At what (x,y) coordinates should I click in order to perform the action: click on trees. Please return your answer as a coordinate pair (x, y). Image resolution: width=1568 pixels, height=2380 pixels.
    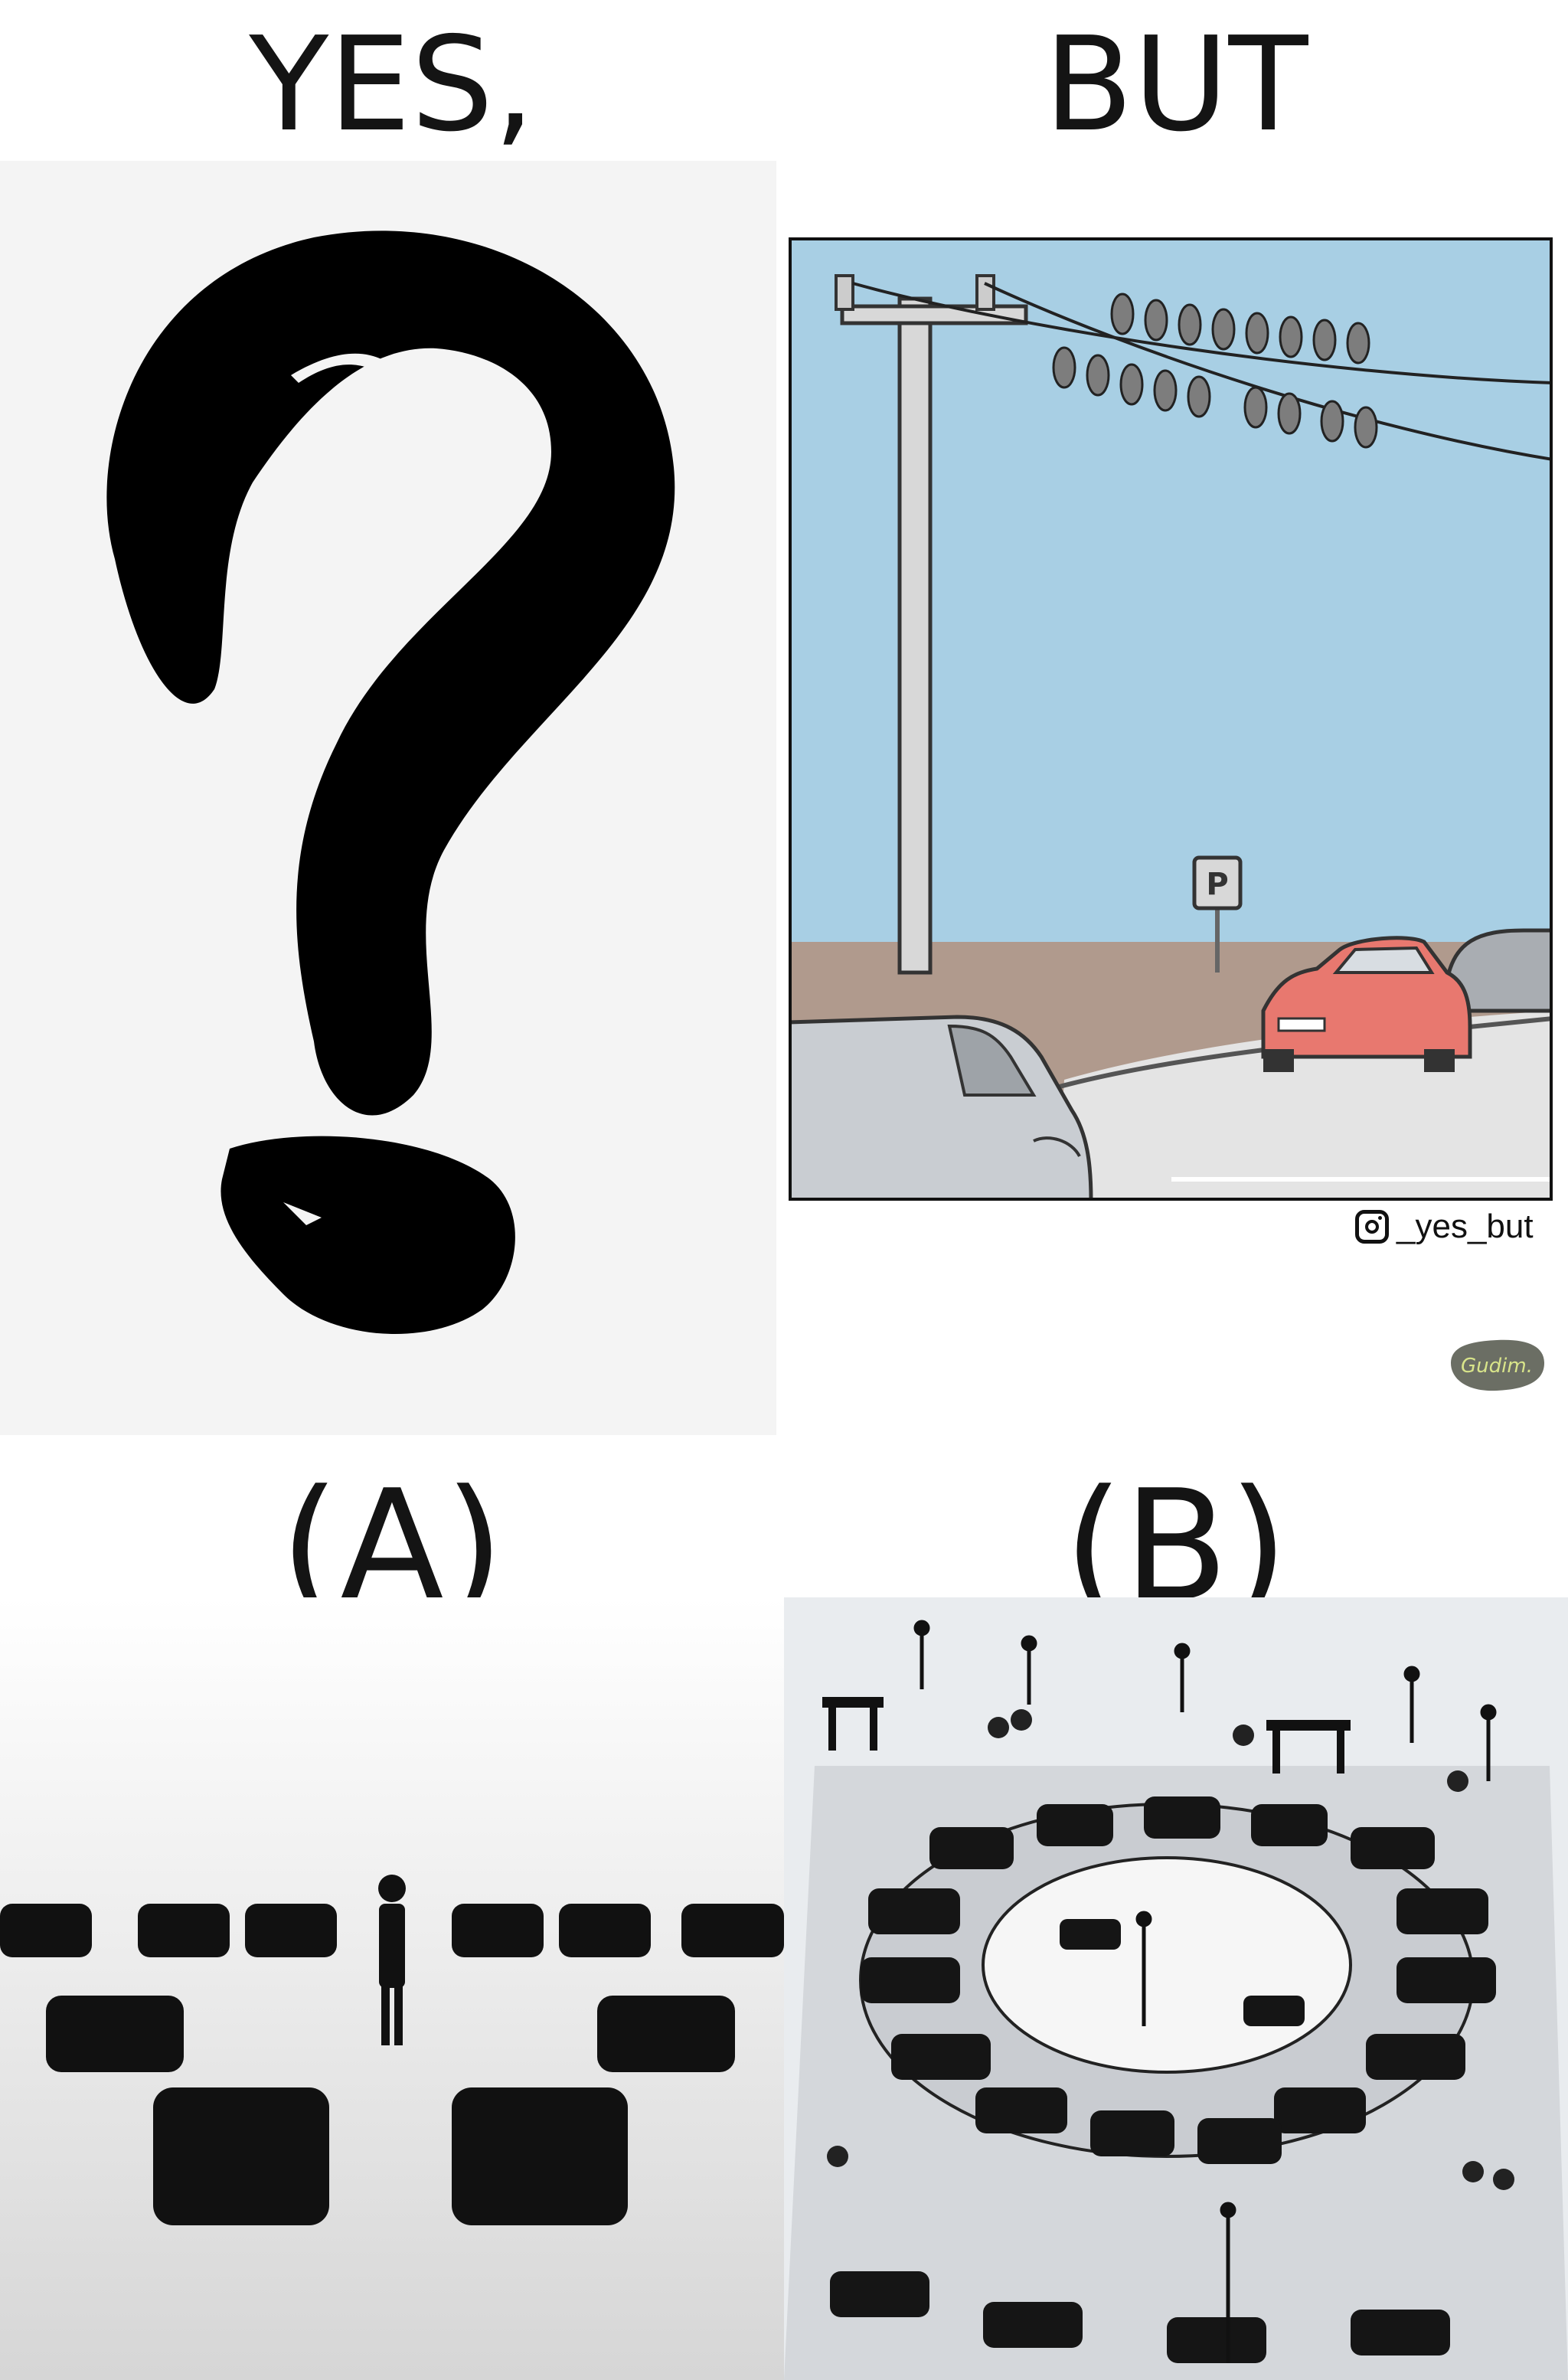
    Looking at the image, I should click on (1170, 1949).